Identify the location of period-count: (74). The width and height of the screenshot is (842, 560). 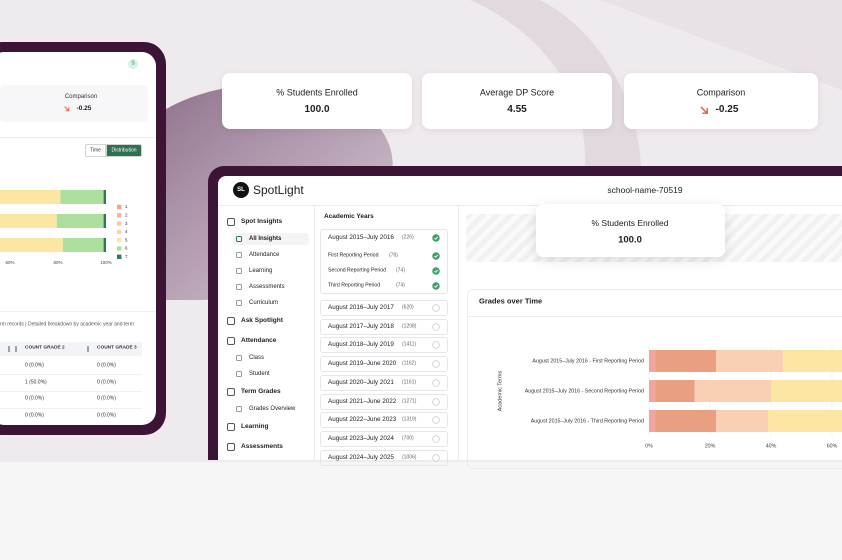
(400, 285).